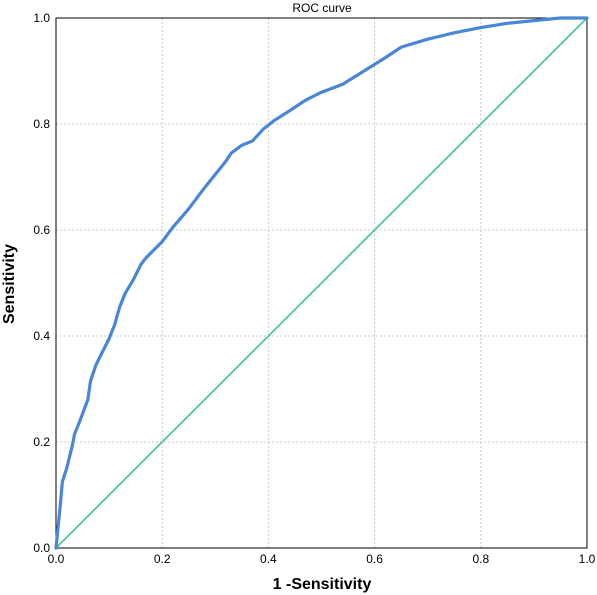 The image size is (597, 595). I want to click on x-tick-label: 1.0, so click(587, 559).